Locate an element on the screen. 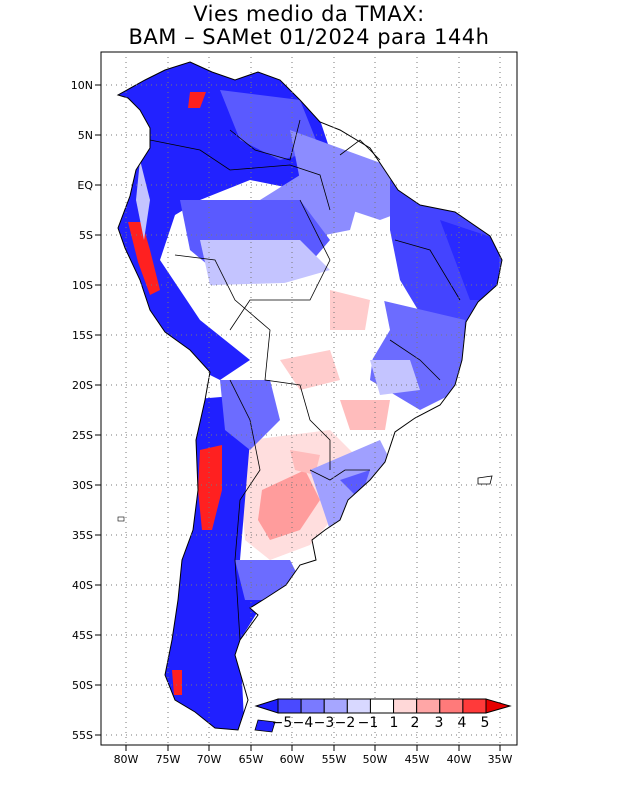 The image size is (618, 800). lon-tick-label: 50W is located at coordinates (375, 759).